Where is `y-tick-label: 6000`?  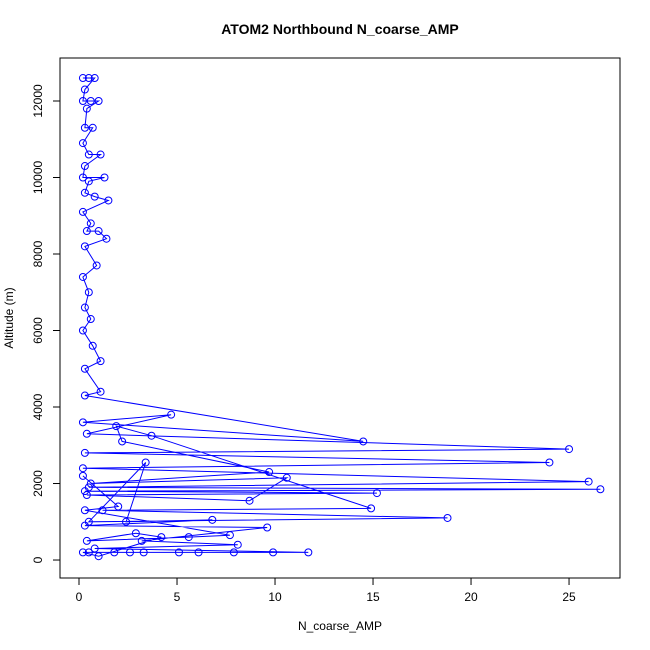
y-tick-label: 6000 is located at coordinates (38, 330).